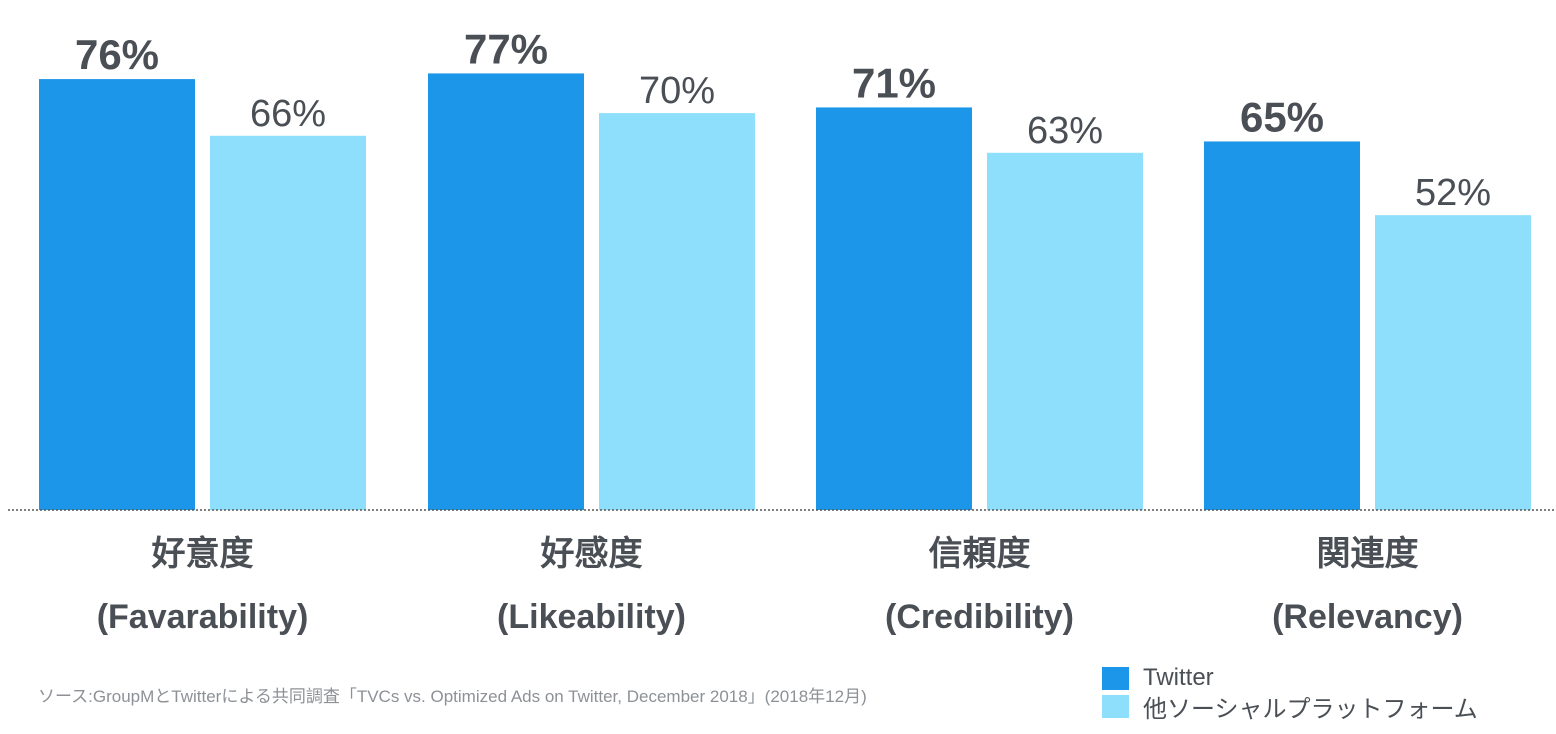 This screenshot has width=1556, height=734. I want to click on category-label-en-4: (Relevancy), so click(1367, 617).